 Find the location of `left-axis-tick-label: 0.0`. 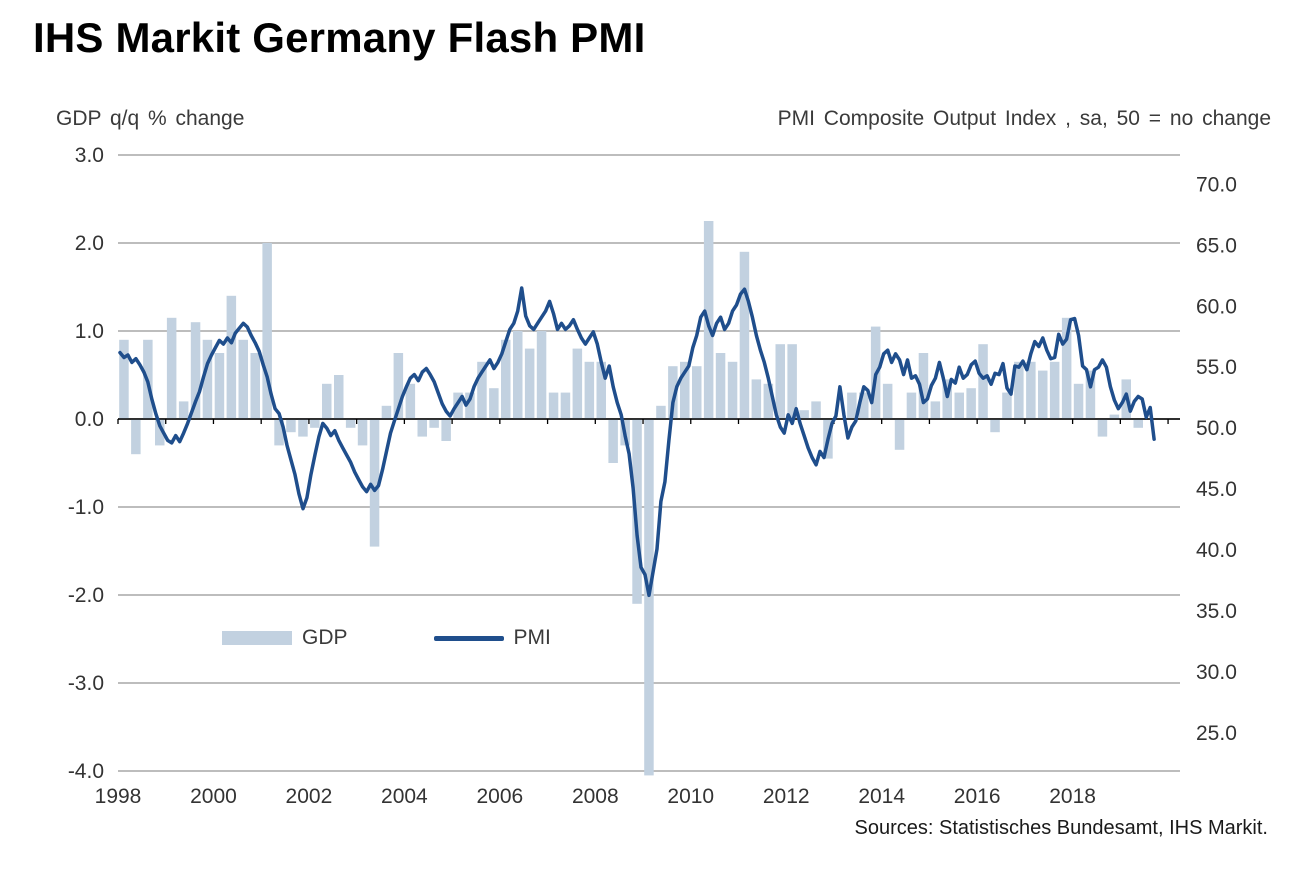

left-axis-tick-label: 0.0 is located at coordinates (89, 419).